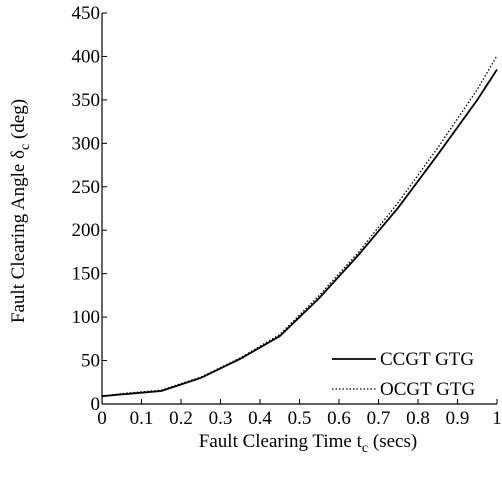 The width and height of the screenshot is (502, 481). Describe the element at coordinates (20, 211) in the screenshot. I see `y-axis-title: Fault Clearing Angle δc (deg)` at that location.